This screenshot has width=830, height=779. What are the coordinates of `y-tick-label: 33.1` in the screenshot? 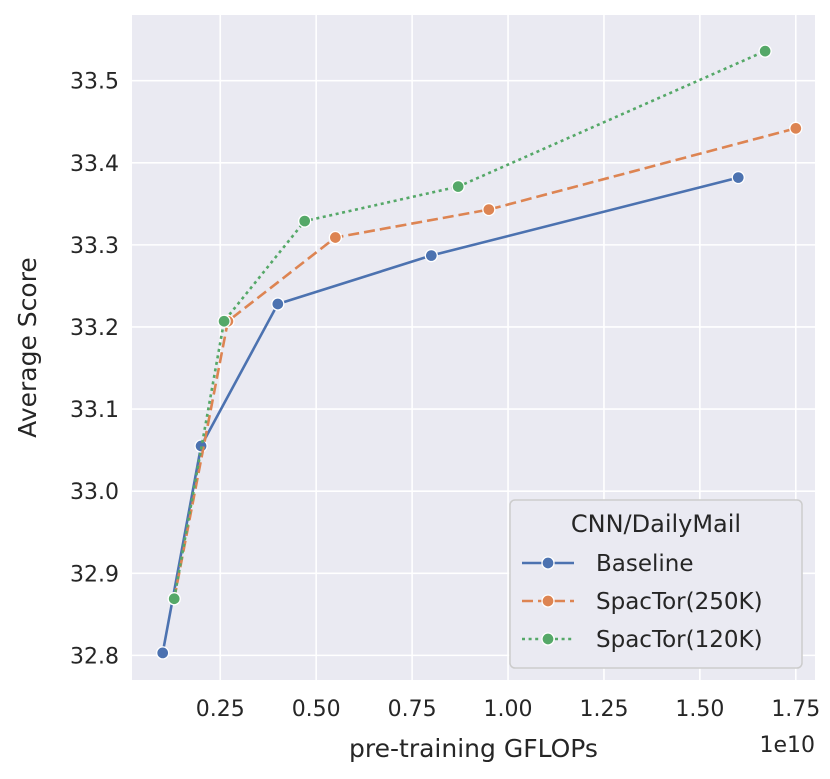 It's located at (94, 410).